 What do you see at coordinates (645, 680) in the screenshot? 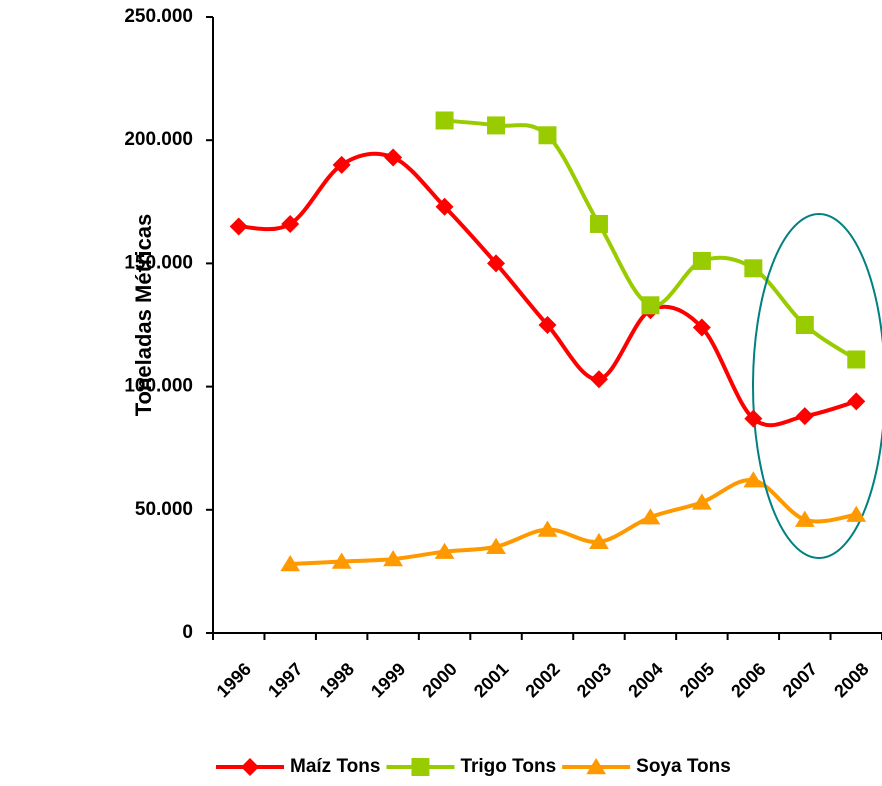
I see `x-tick-label: 2004` at bounding box center [645, 680].